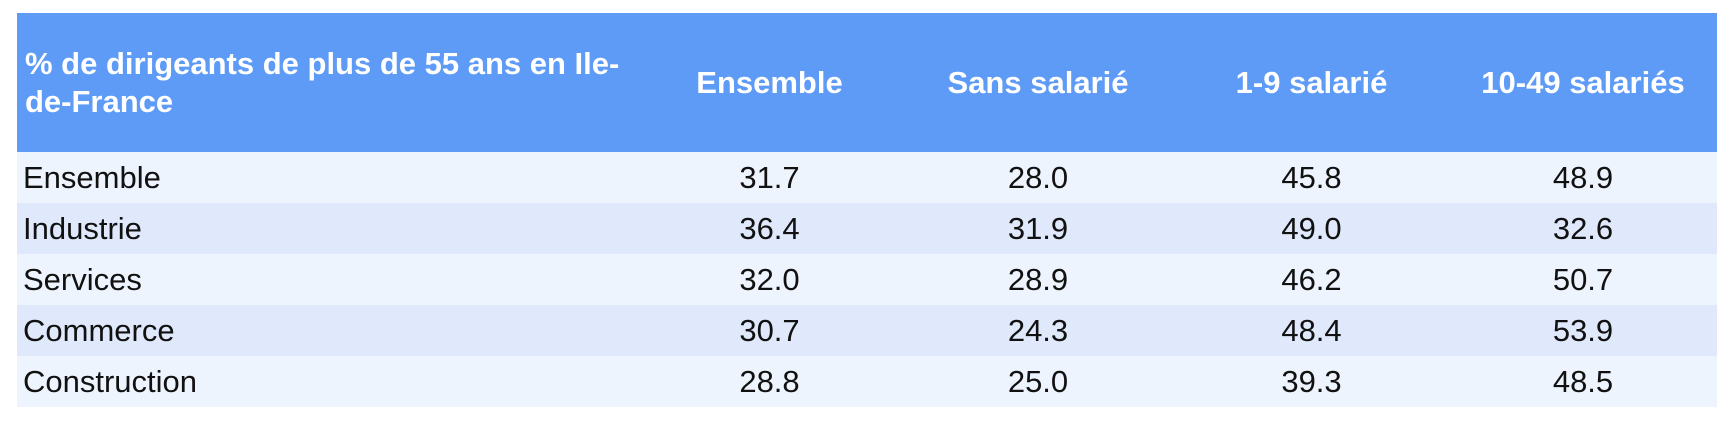 The width and height of the screenshot is (1730, 430). What do you see at coordinates (1311, 82) in the screenshot?
I see `header-cell: 1-9 salarié` at bounding box center [1311, 82].